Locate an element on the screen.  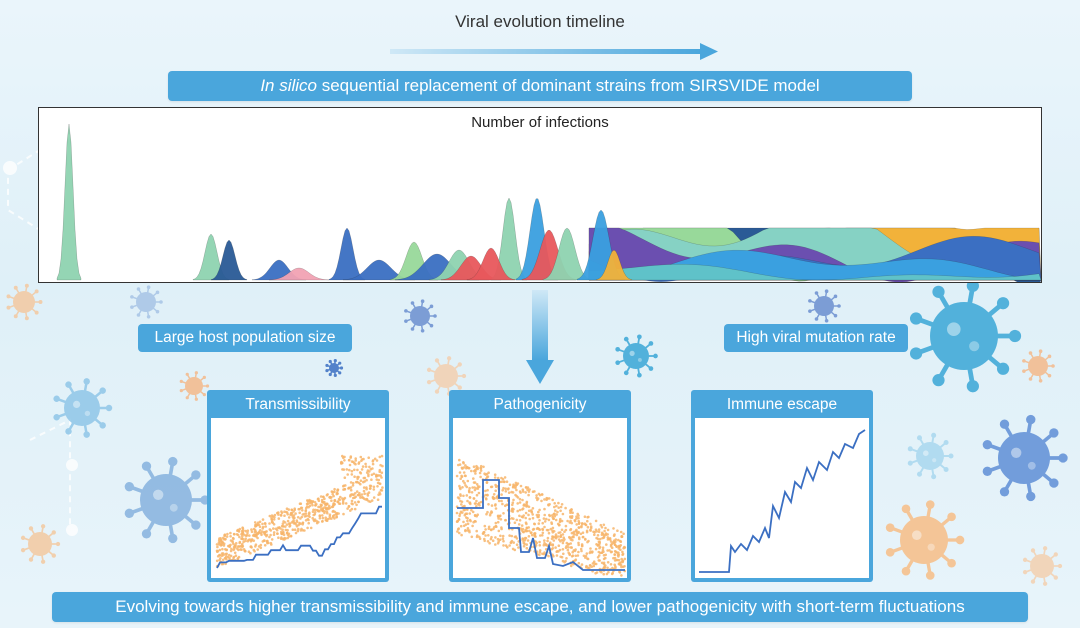
virus-icon is located at coordinates (824, 306).